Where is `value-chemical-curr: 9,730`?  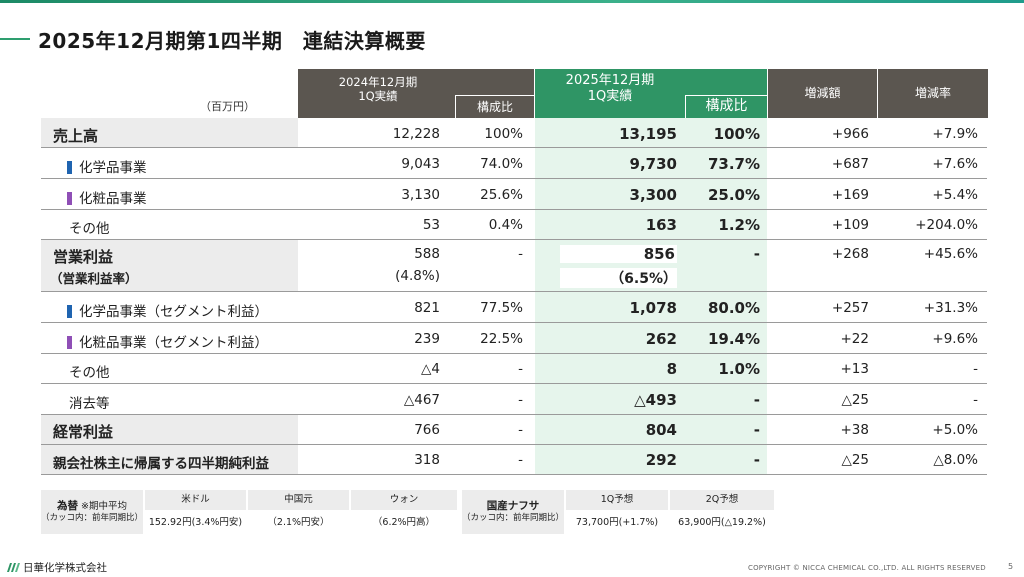
value-chemical-curr: 9,730 is located at coordinates (653, 164).